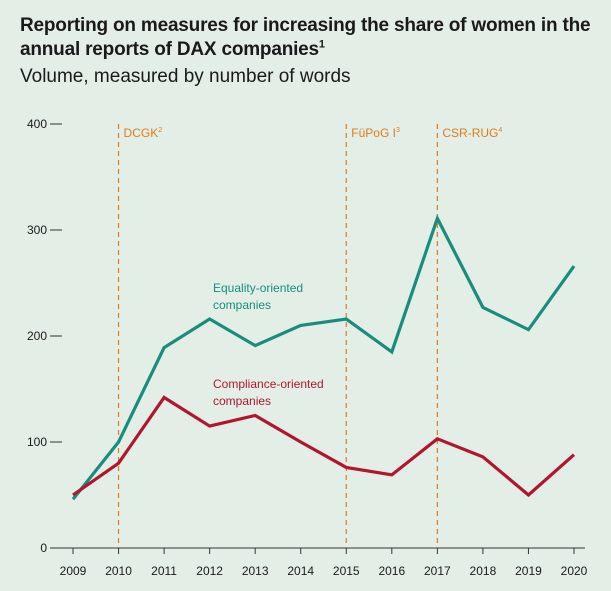 The height and width of the screenshot is (591, 611). What do you see at coordinates (437, 571) in the screenshot?
I see `x-tick-label: 2017` at bounding box center [437, 571].